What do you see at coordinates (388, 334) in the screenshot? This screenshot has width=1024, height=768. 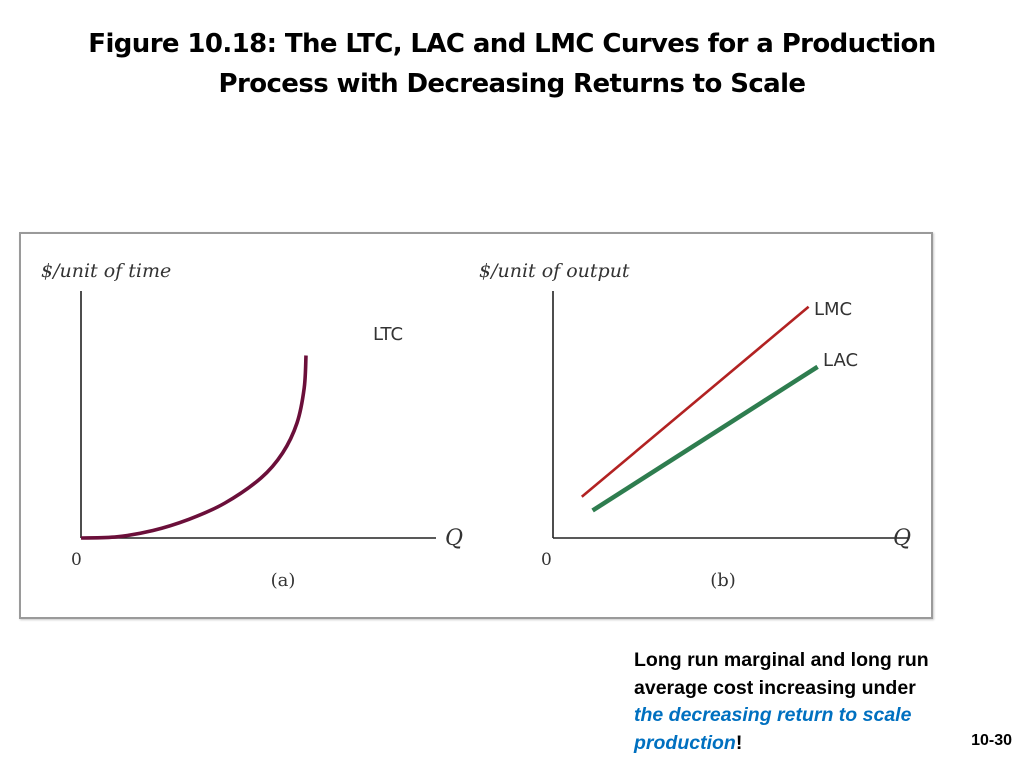 I see `panel-a-ltc-label: LTC` at bounding box center [388, 334].